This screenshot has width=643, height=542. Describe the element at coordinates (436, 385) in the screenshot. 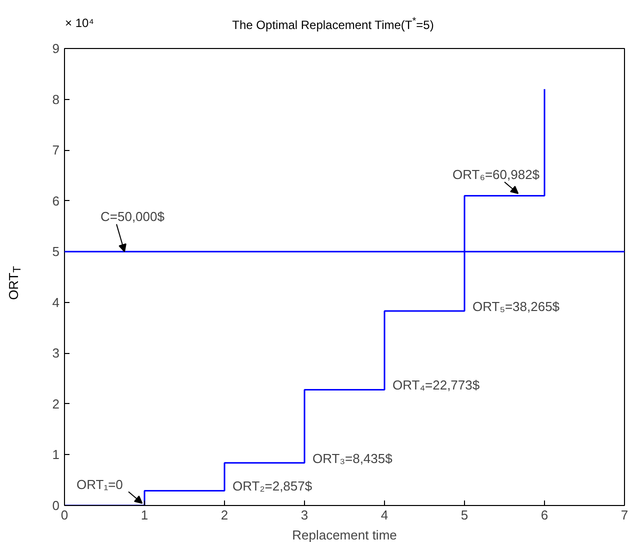

I see `annotation: ORT₄=22,773$` at that location.